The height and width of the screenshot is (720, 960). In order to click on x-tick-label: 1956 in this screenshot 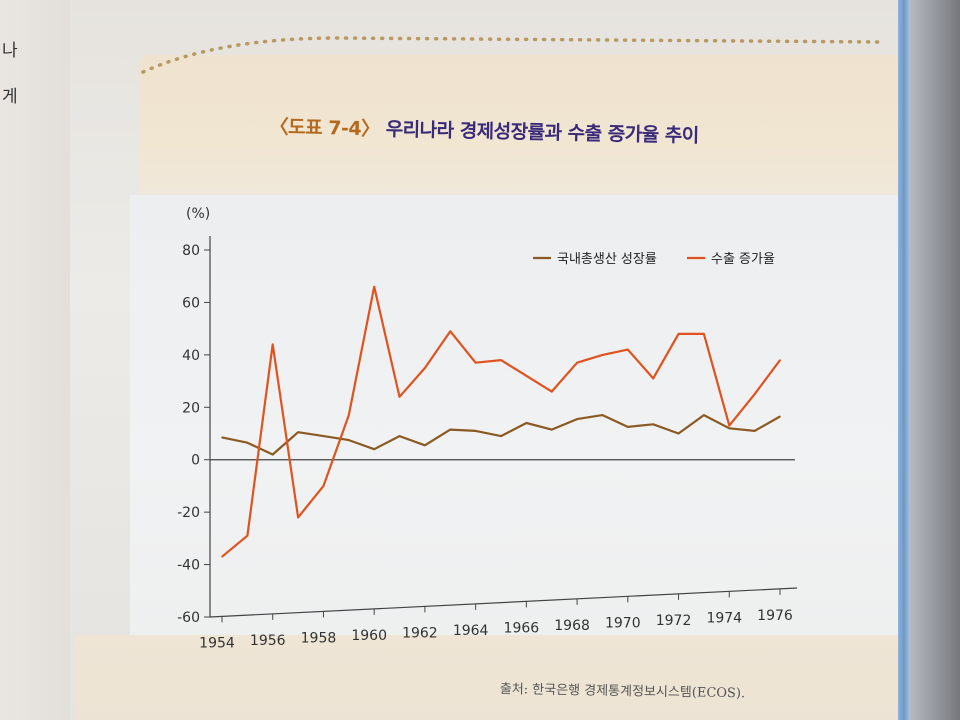, I will do `click(268, 641)`.